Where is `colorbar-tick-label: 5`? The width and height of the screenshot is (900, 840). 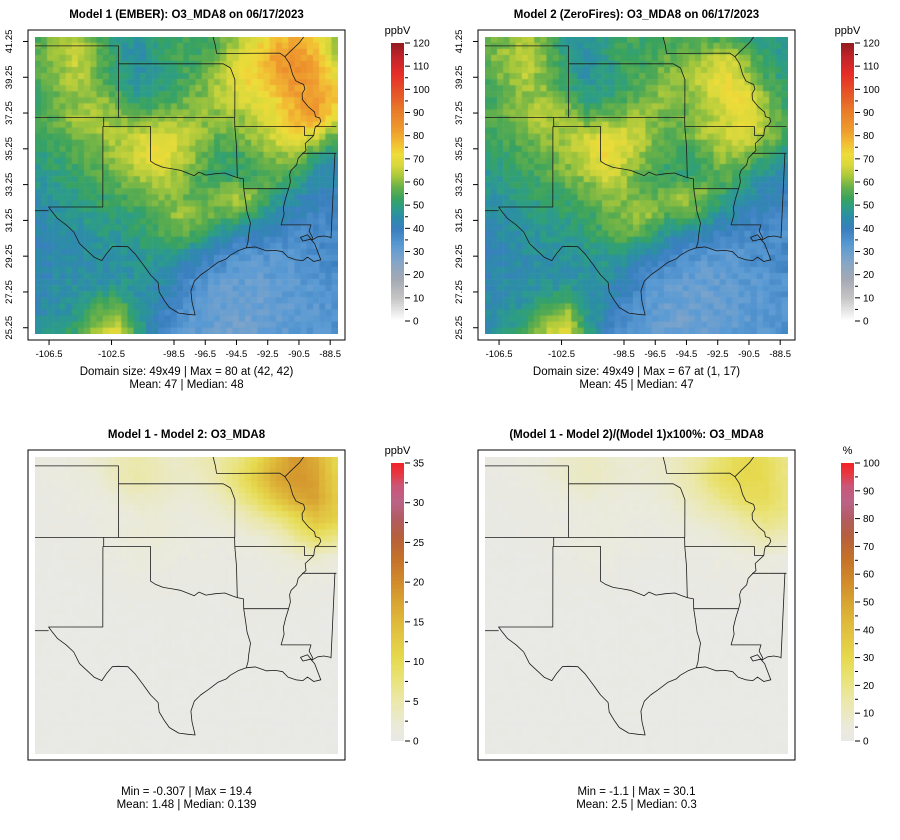 colorbar-tick-label: 5 is located at coordinates (416, 702).